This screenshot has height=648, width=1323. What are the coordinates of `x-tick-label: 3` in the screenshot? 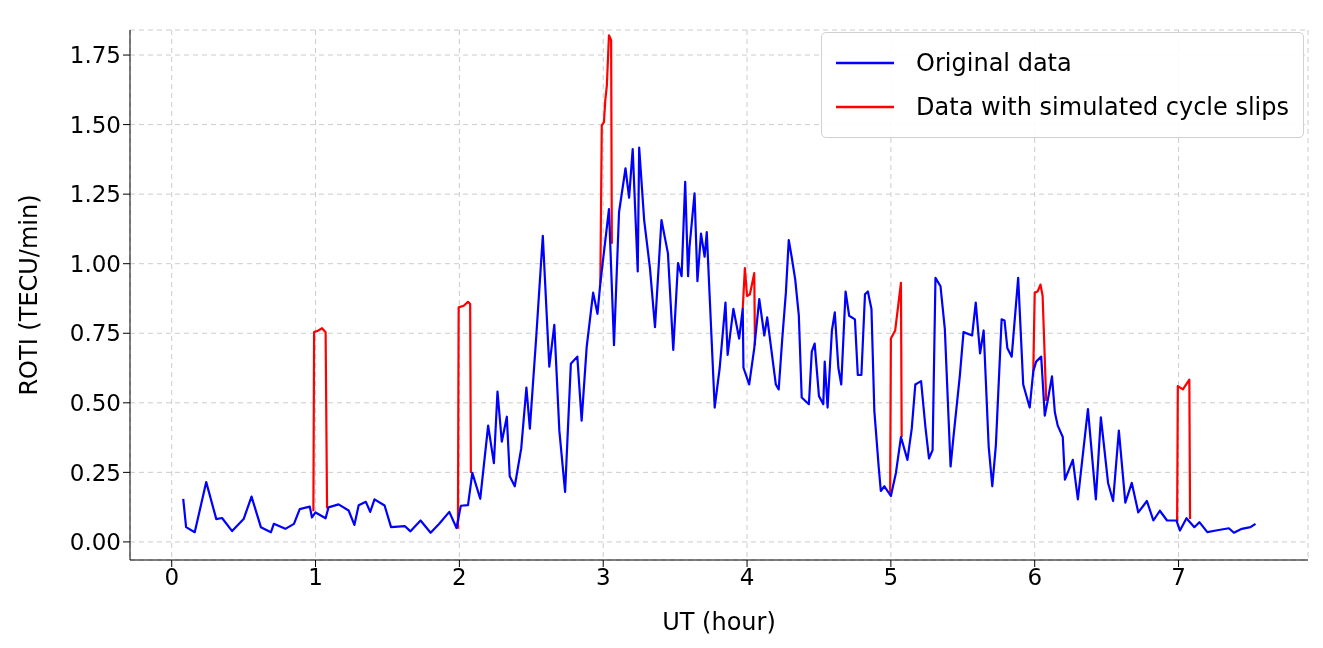 It's located at (603, 577).